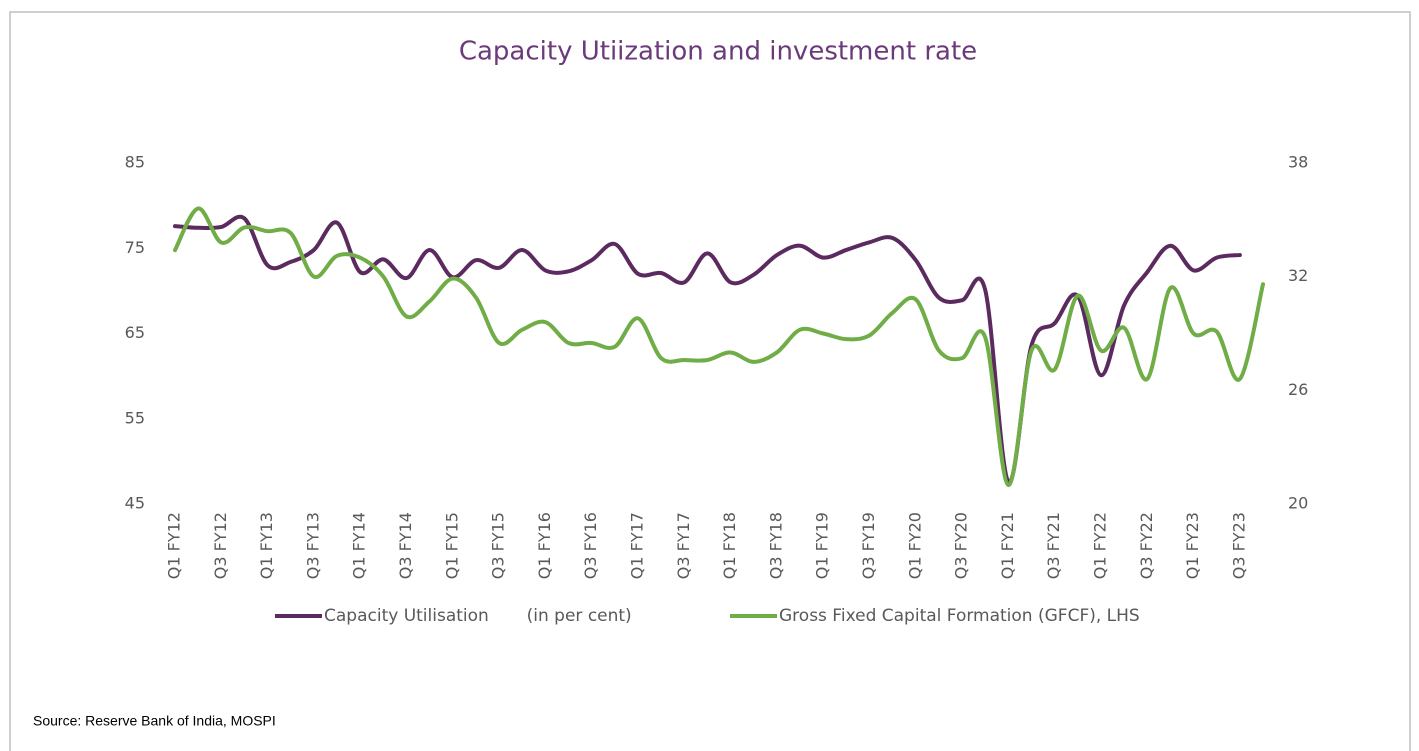 The image size is (1419, 751). Describe the element at coordinates (135, 247) in the screenshot. I see `y-tick-label: 75` at that location.